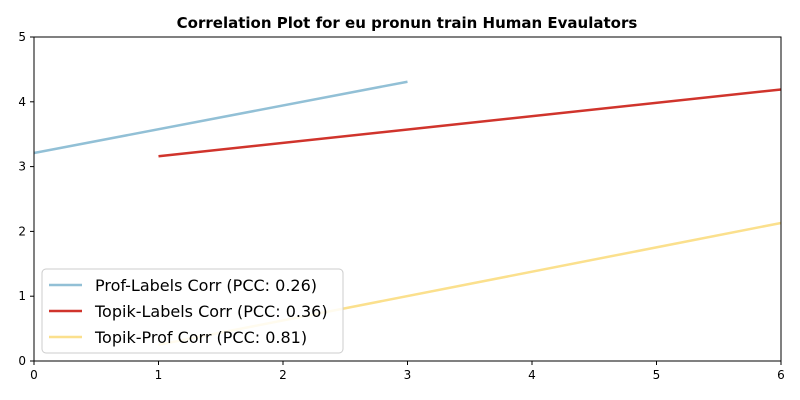  Describe the element at coordinates (22, 102) in the screenshot. I see `y-tick-label: 4` at that location.